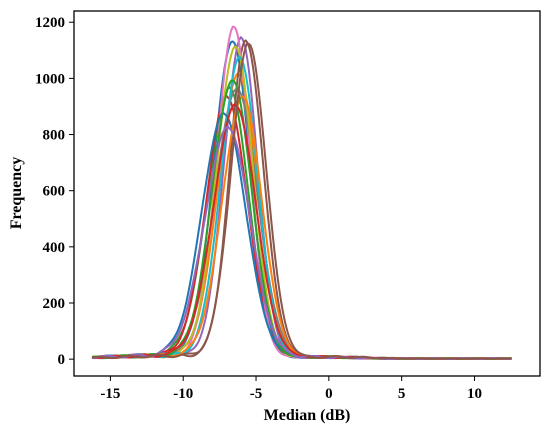 The height and width of the screenshot is (435, 550). I want to click on y-tick-label: 800, so click(54, 136).